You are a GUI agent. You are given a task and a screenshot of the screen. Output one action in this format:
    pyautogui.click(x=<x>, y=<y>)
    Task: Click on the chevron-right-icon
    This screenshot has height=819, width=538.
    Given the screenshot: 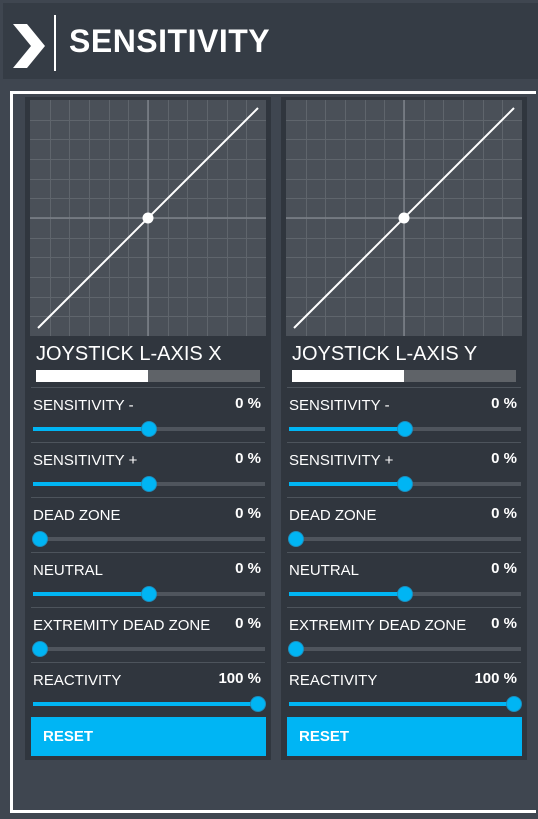 What is the action you would take?
    pyautogui.click(x=34, y=46)
    